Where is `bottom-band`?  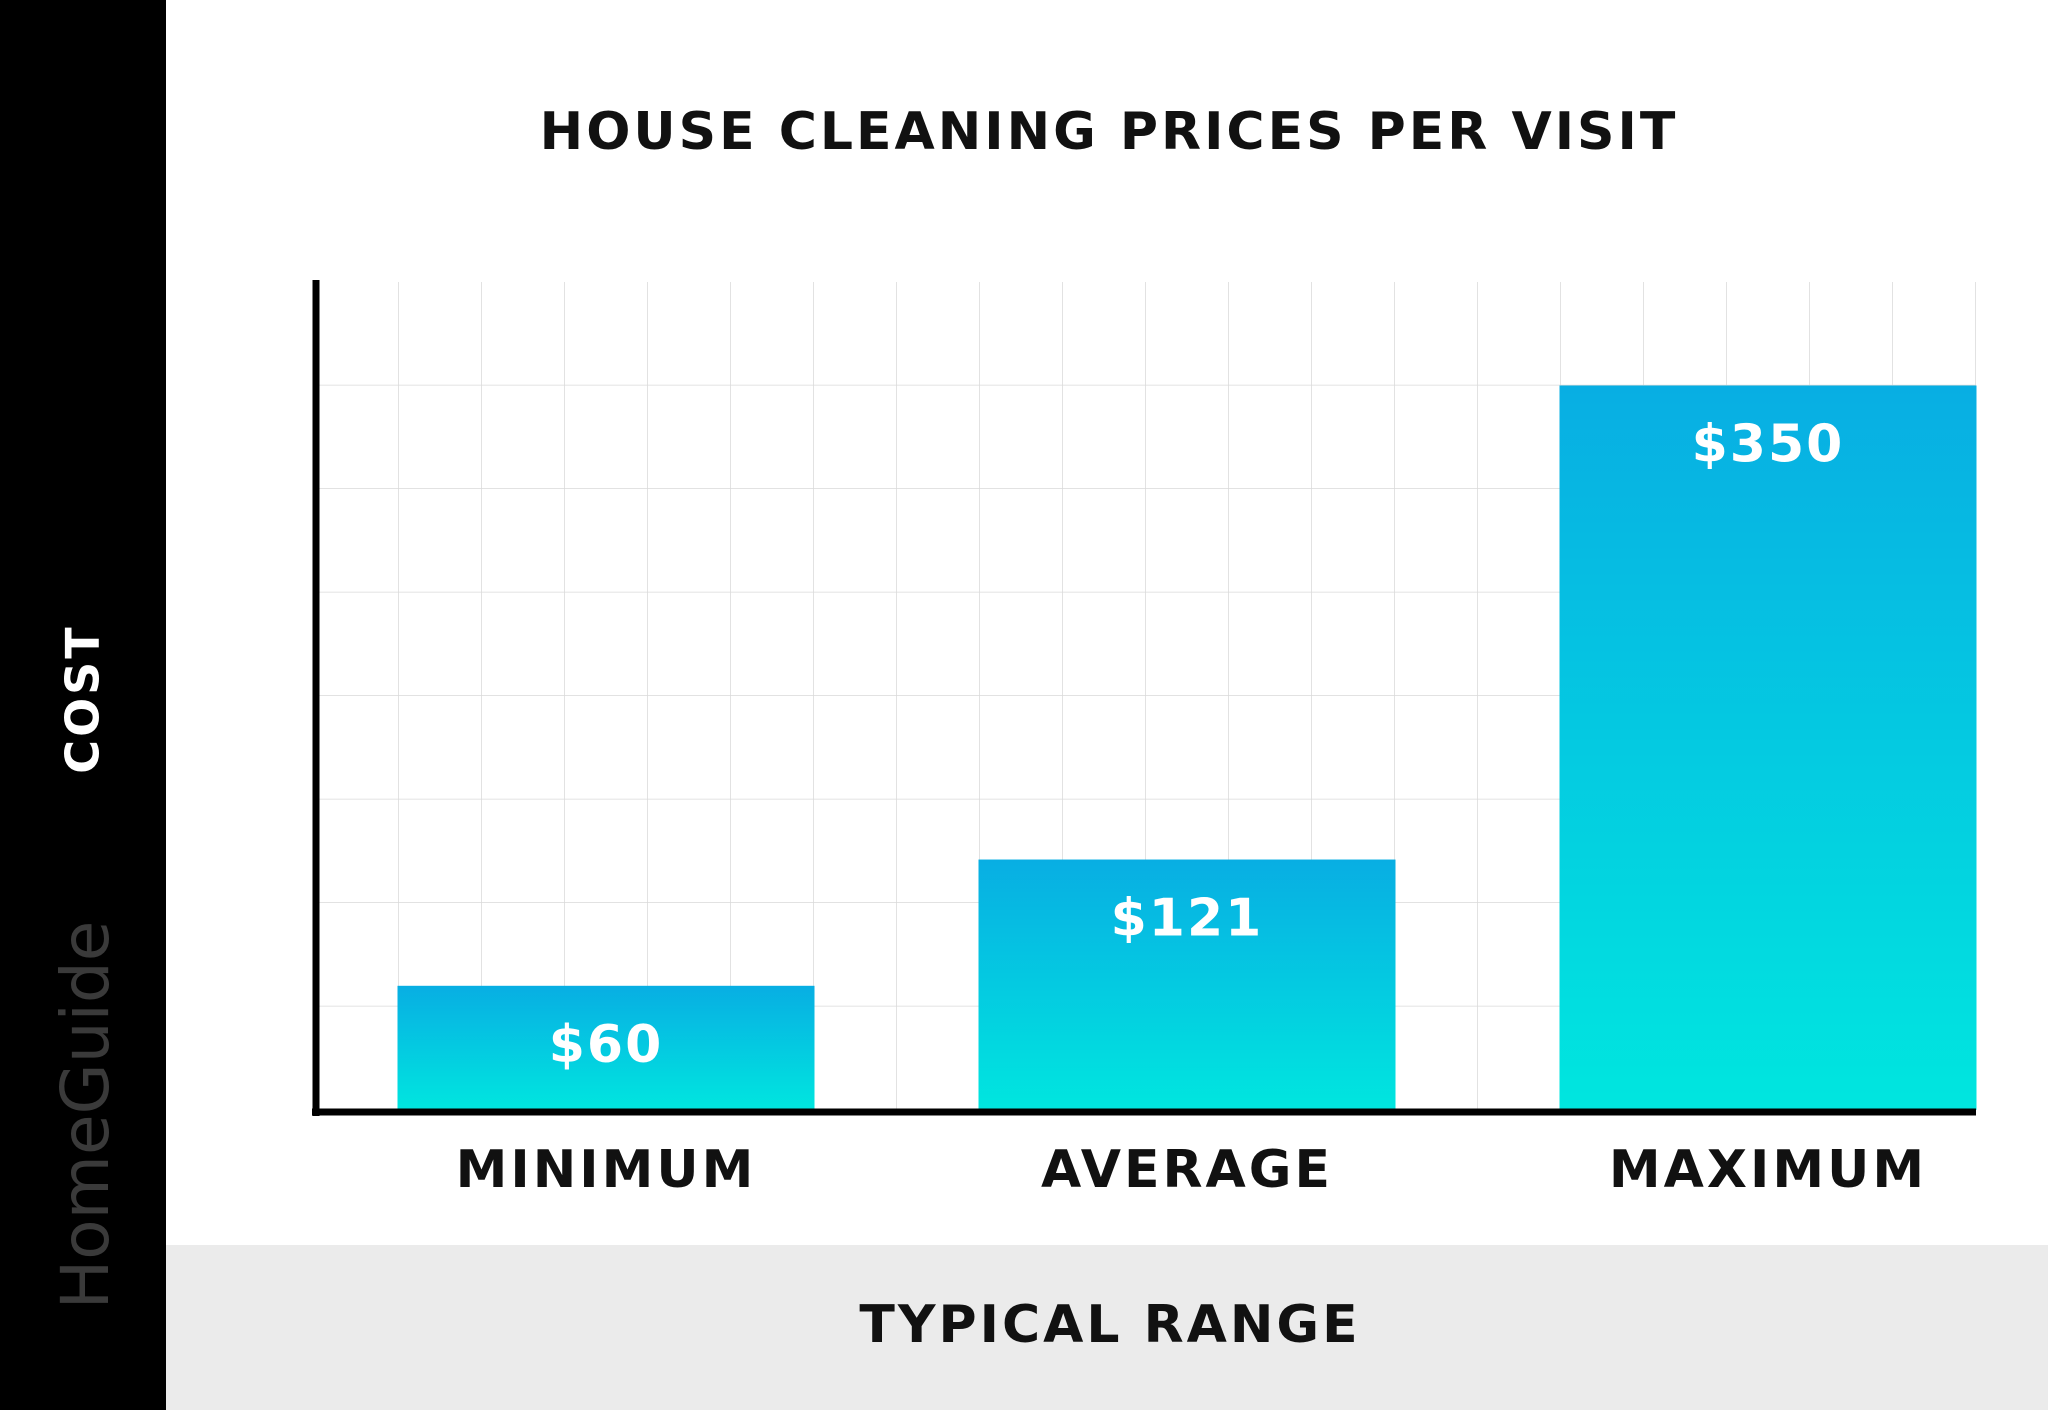
bottom-band is located at coordinates (1107, 1327).